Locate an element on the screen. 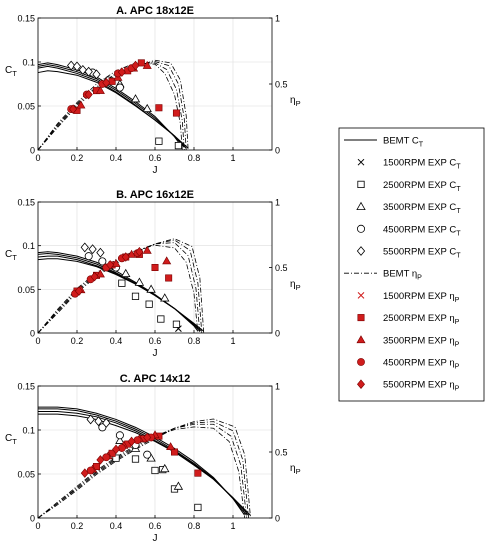  legend-marker-square is located at coordinates (361, 184).